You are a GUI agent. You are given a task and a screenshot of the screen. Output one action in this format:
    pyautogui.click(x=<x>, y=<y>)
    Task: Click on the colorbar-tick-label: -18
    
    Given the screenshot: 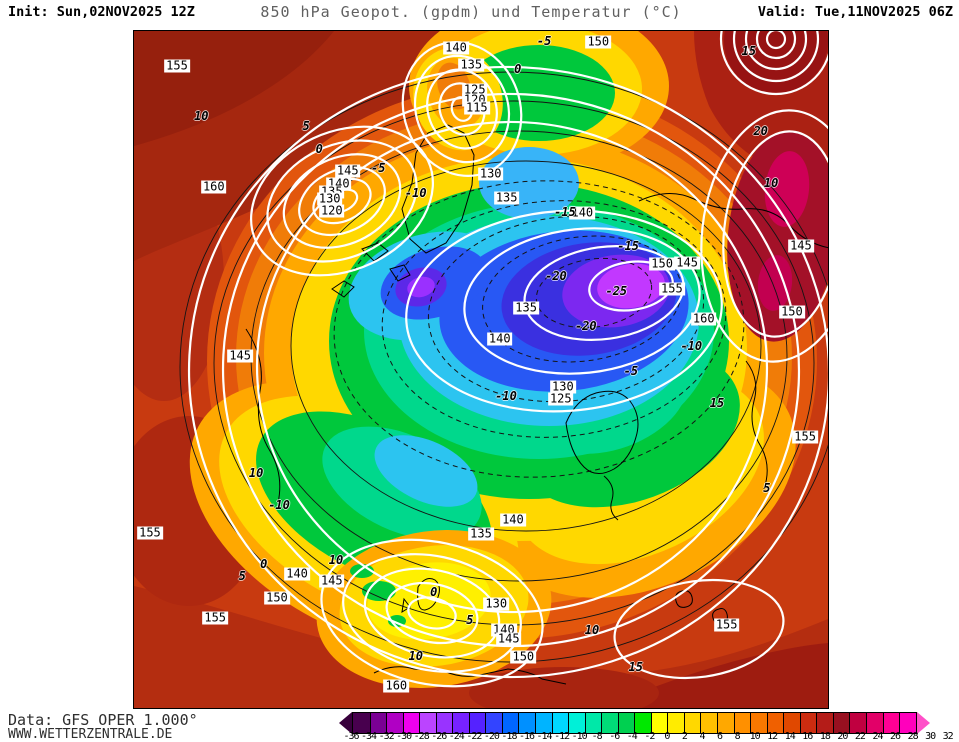 What is the action you would take?
    pyautogui.click(x=509, y=736)
    